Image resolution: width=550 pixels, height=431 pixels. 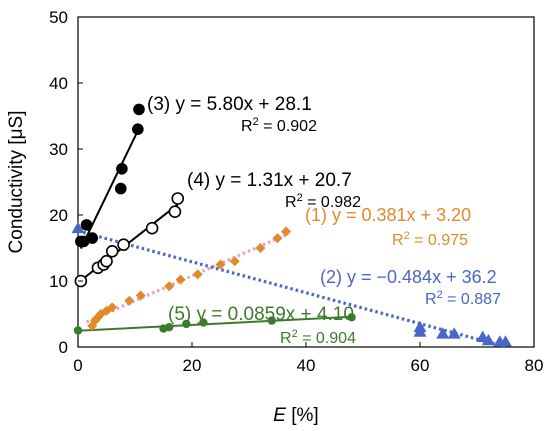 I want to click on x-axis-label: E [%], so click(x=295, y=415).